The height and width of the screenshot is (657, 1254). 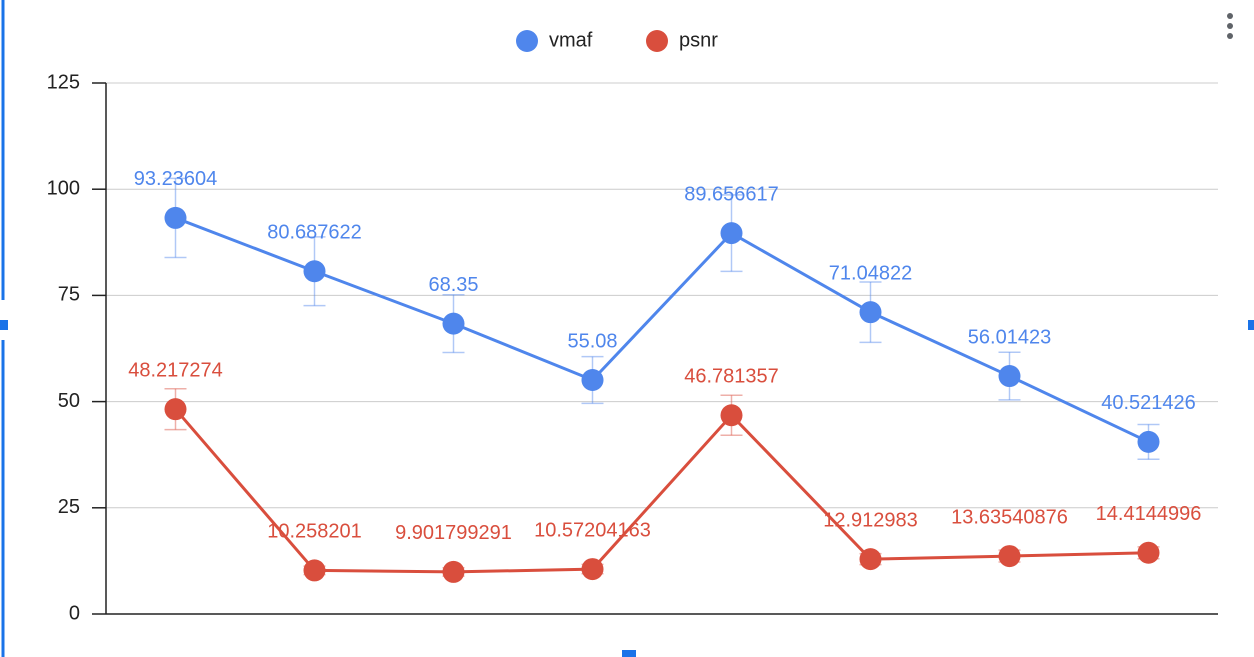 I want to click on y-tick-label: 75, so click(x=69, y=295).